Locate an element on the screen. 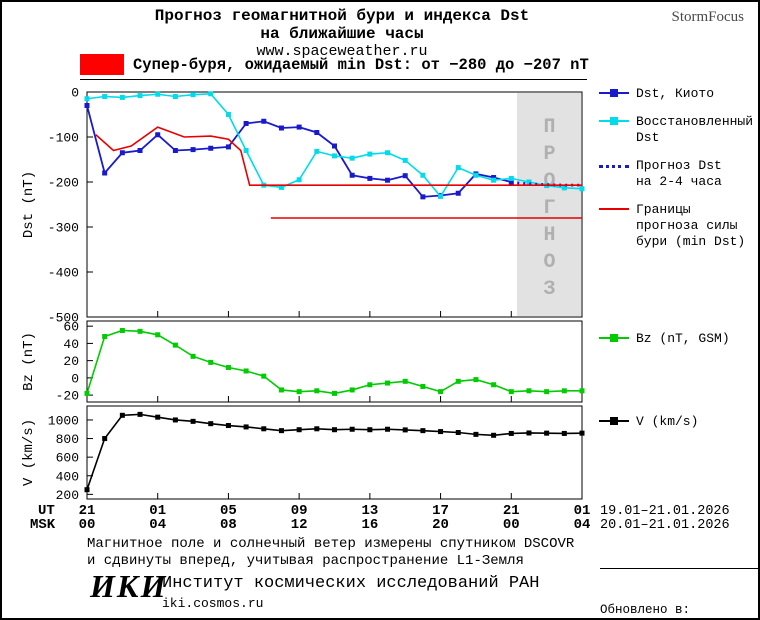 This screenshot has width=760, height=620. svg-text: 40 is located at coordinates (71, 344).